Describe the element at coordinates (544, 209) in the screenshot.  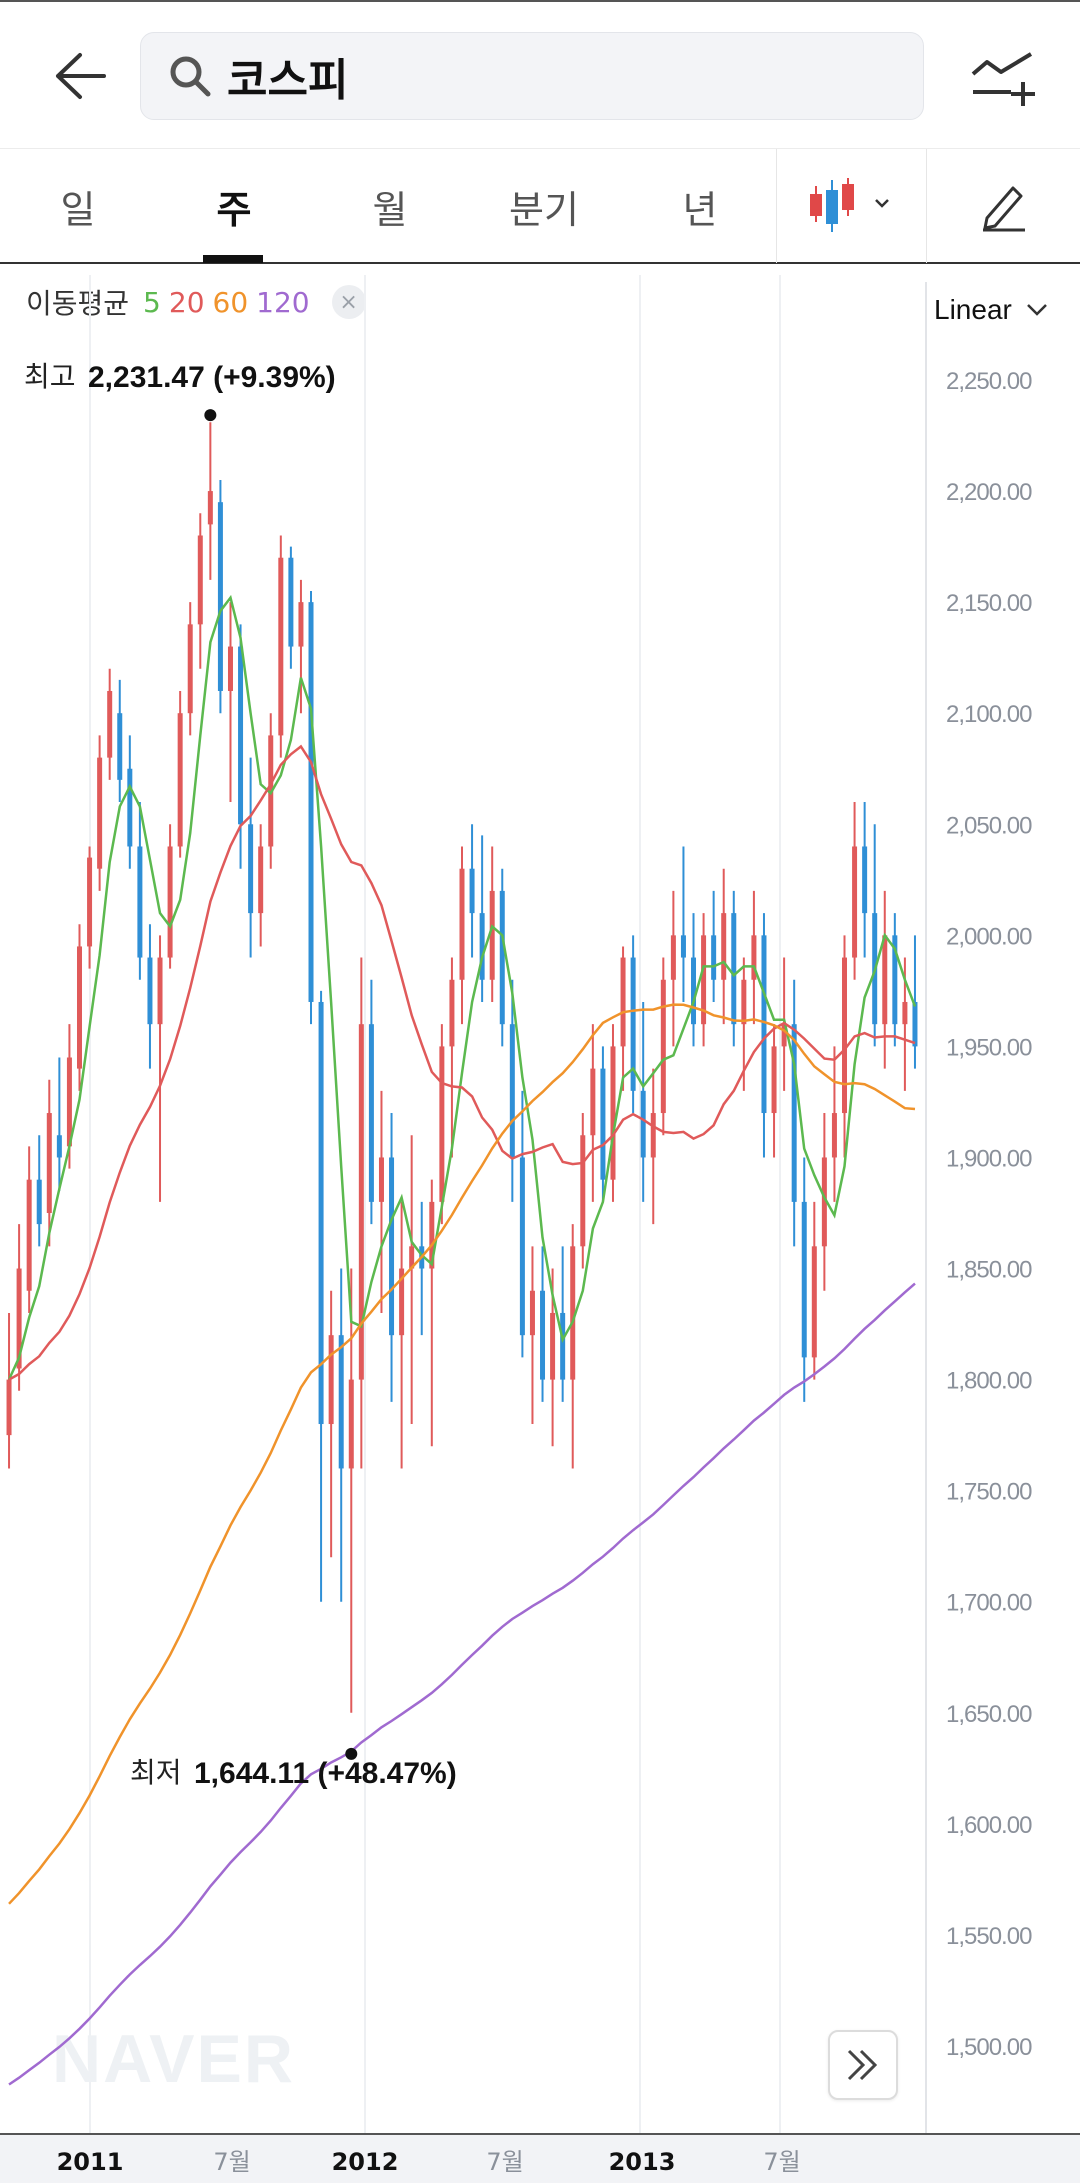
I see `tab-quarter: 분기` at that location.